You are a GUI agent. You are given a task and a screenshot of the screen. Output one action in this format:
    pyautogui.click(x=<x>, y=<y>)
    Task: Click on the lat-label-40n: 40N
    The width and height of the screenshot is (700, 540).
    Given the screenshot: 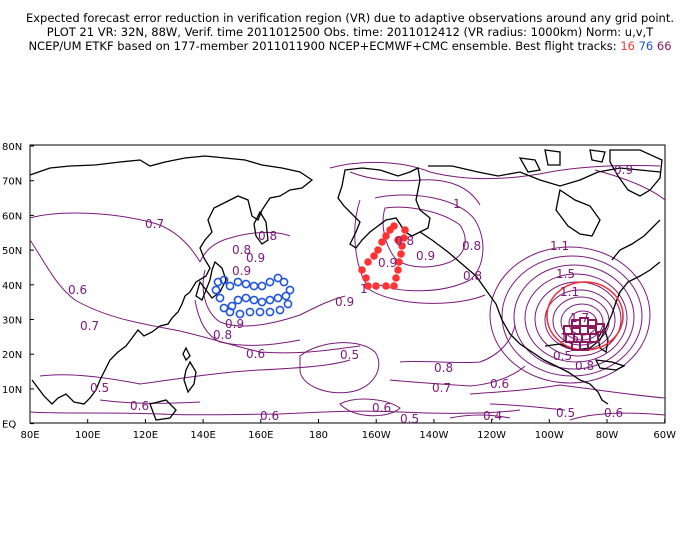 What is the action you would take?
    pyautogui.click(x=12, y=286)
    